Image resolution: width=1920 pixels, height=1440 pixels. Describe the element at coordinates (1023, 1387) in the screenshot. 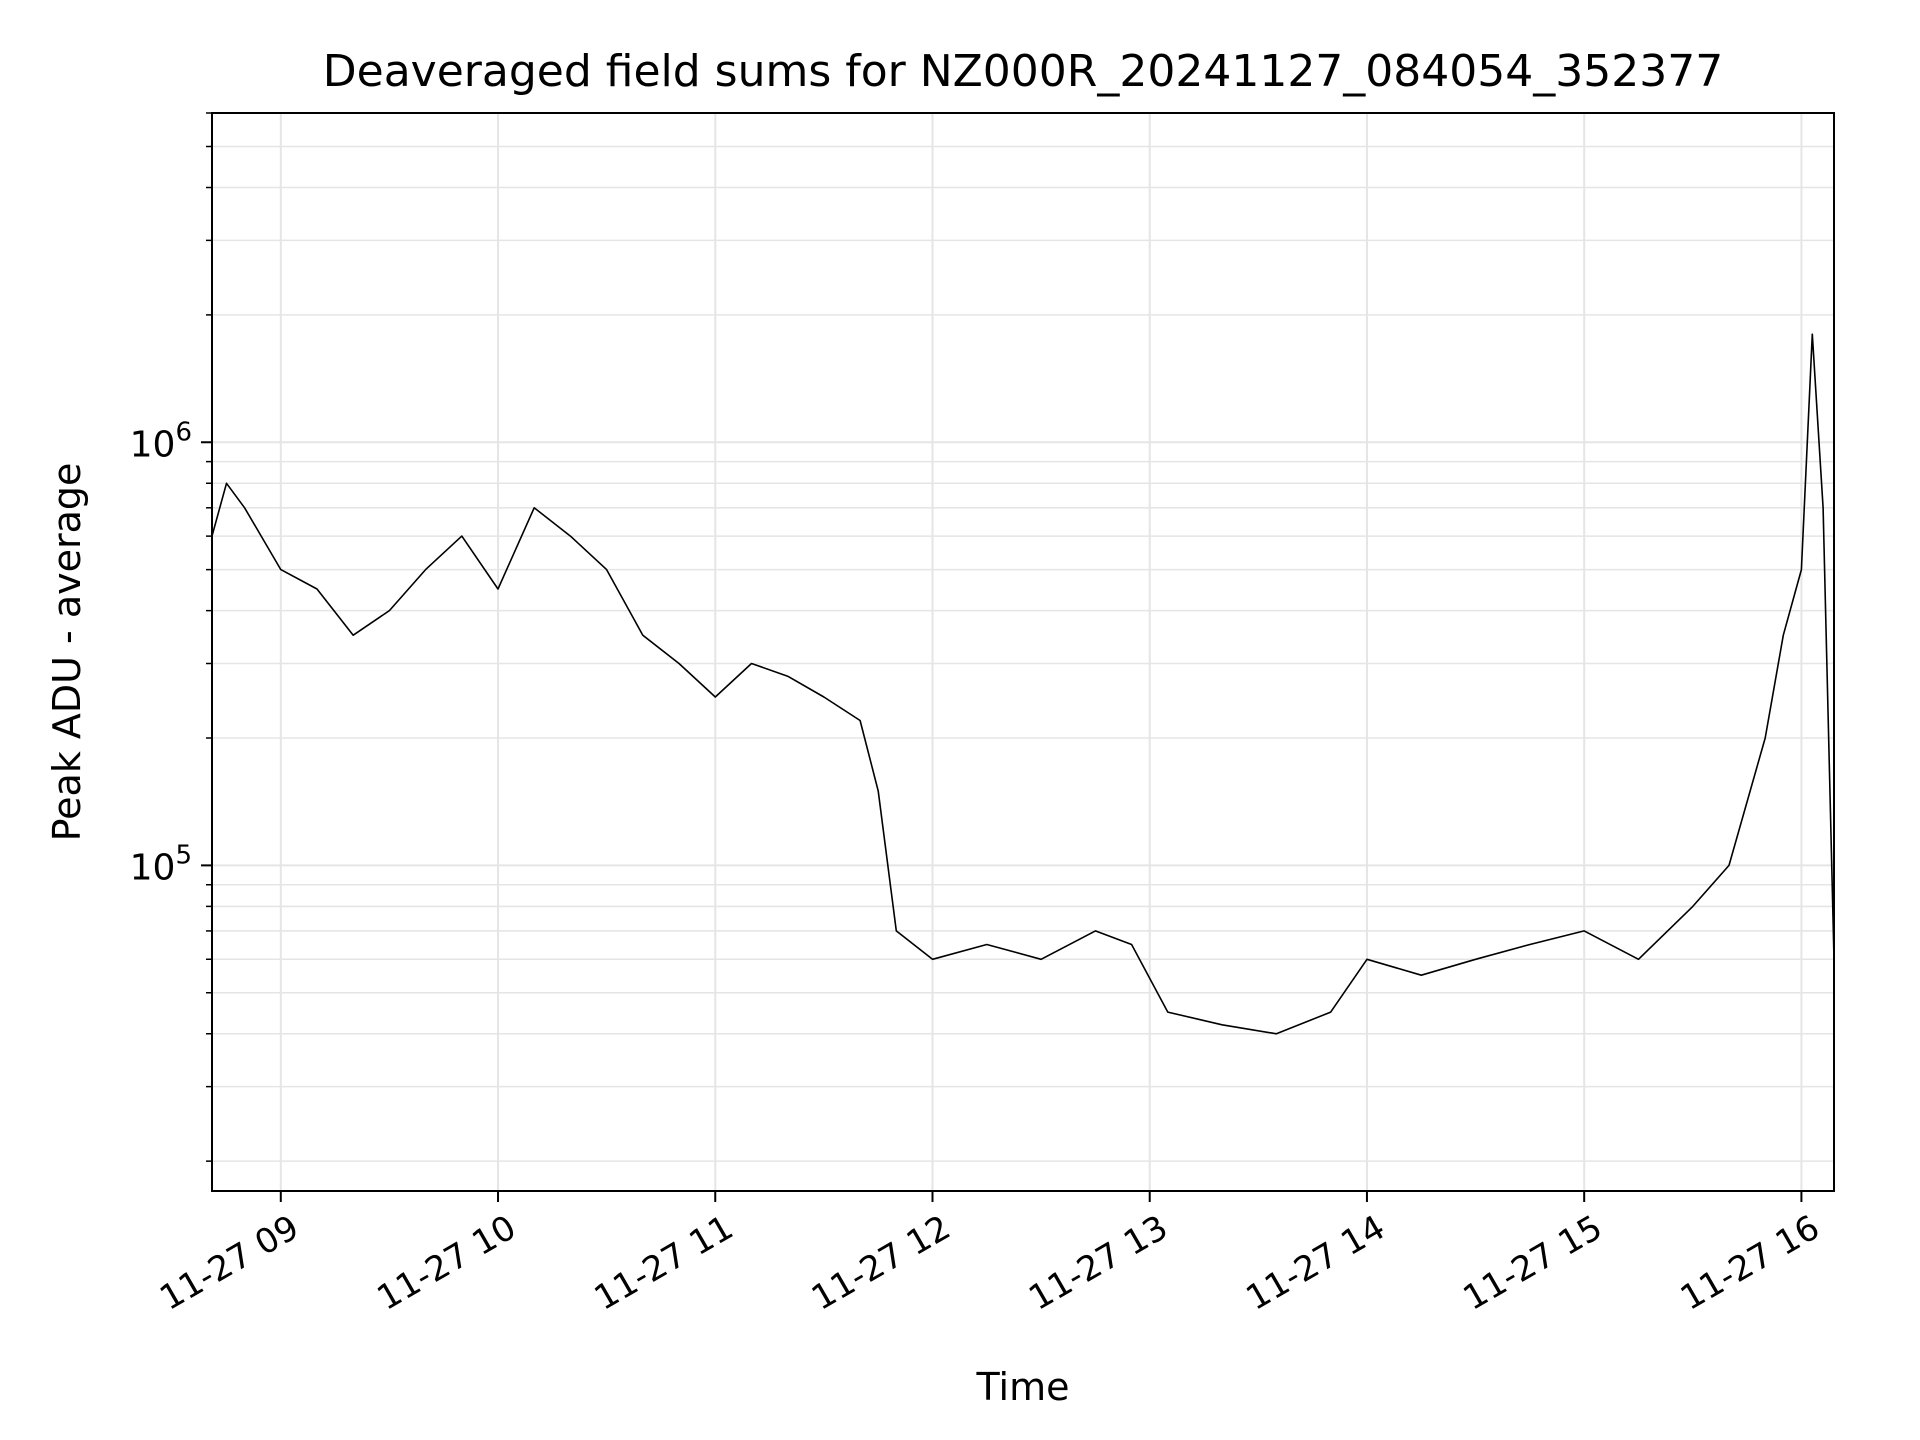

I see `x-axis-label: Time` at that location.